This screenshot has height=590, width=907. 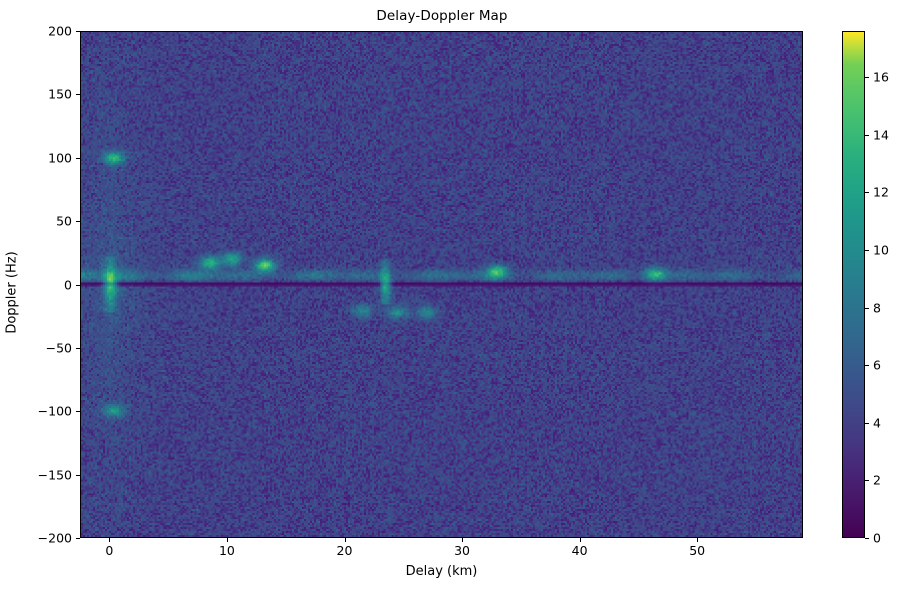 What do you see at coordinates (877, 480) in the screenshot?
I see `colorbar-tick-label: 2` at bounding box center [877, 480].